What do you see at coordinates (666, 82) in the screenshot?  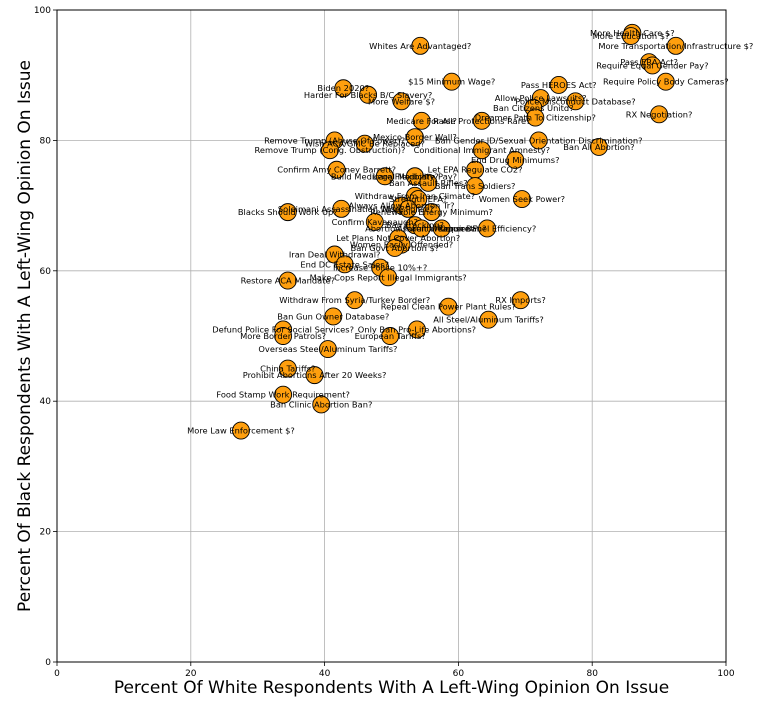 I see `point-label: Require Policy Body Cameras?` at bounding box center [666, 82].